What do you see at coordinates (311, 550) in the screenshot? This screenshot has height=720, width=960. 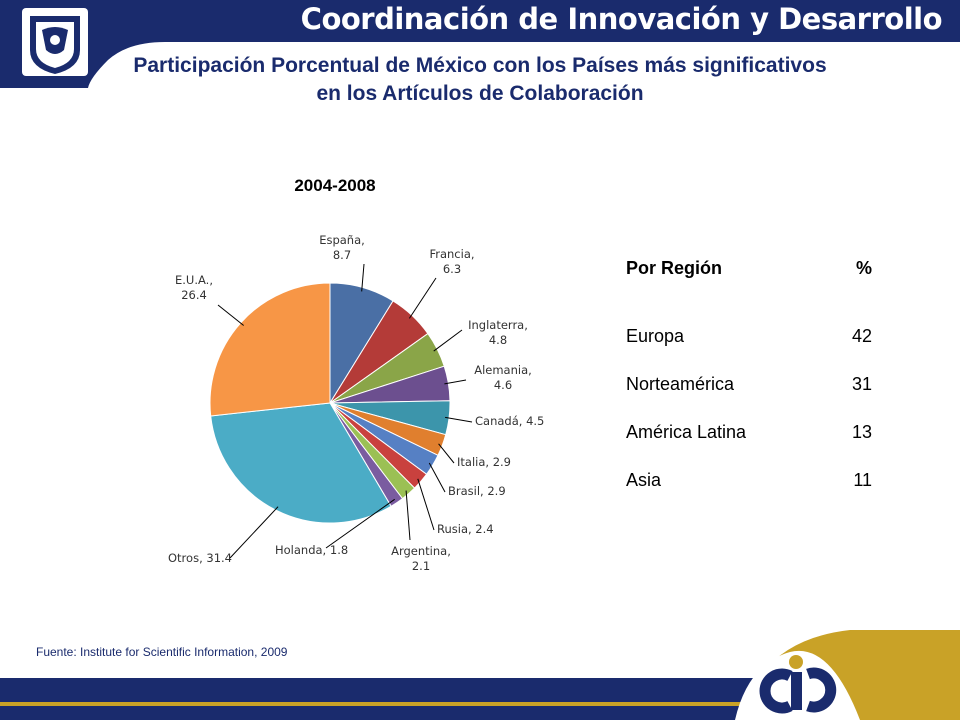 I see `slice-label: Holanda, 1.8` at bounding box center [311, 550].